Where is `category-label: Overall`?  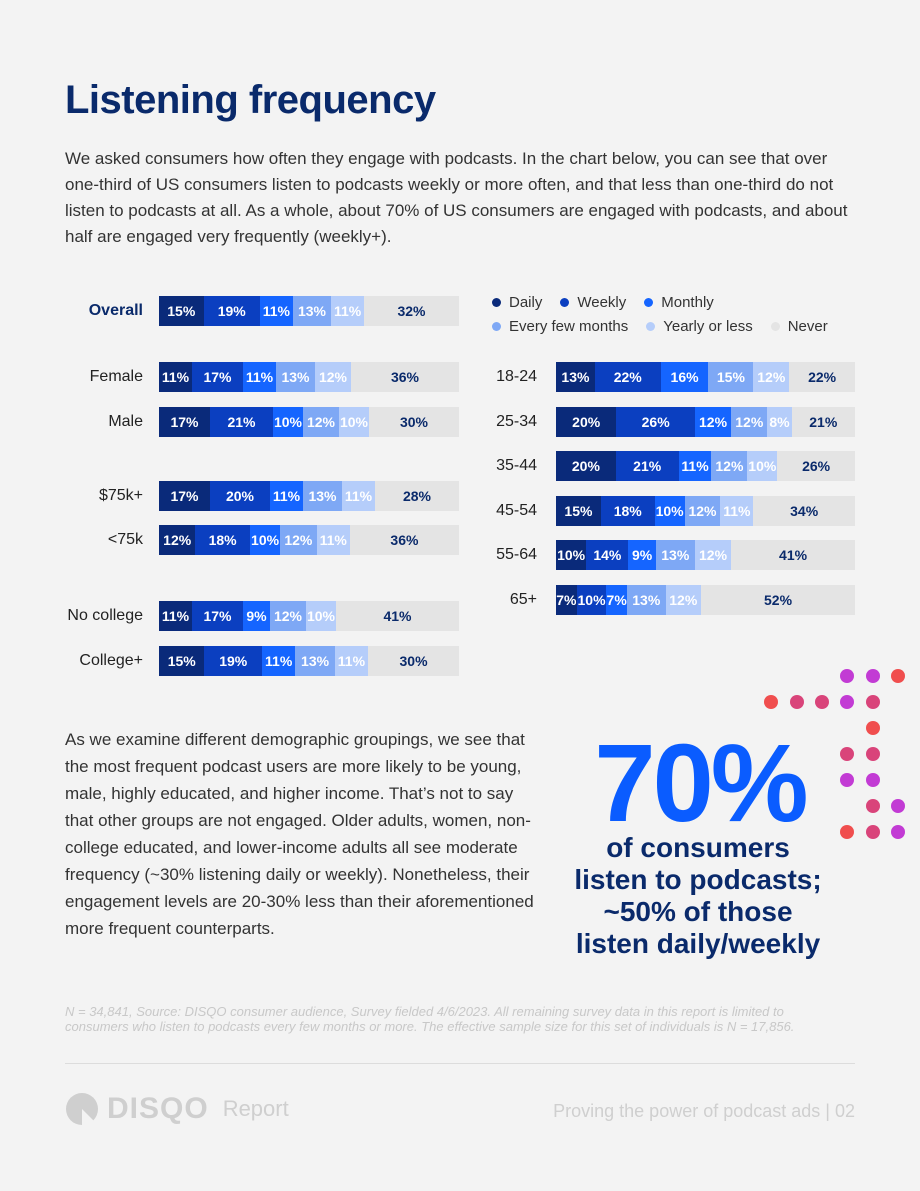 category-label: Overall is located at coordinates (115, 310).